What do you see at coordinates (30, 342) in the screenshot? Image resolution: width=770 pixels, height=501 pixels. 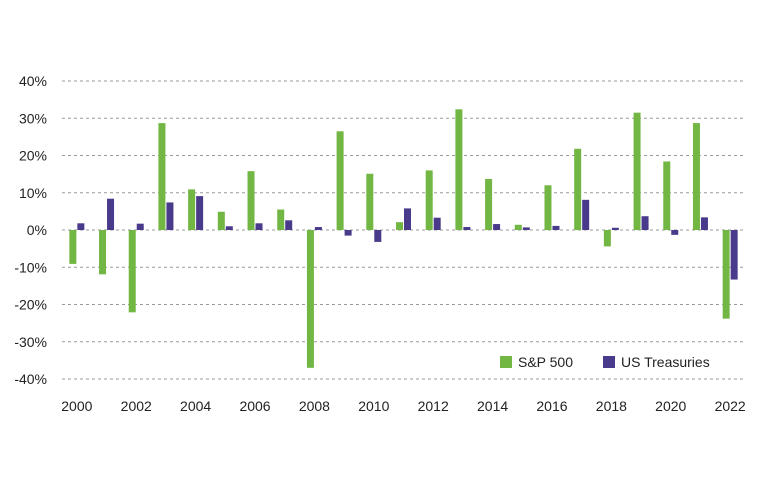 I see `y-tick-label: -30%` at bounding box center [30, 342].